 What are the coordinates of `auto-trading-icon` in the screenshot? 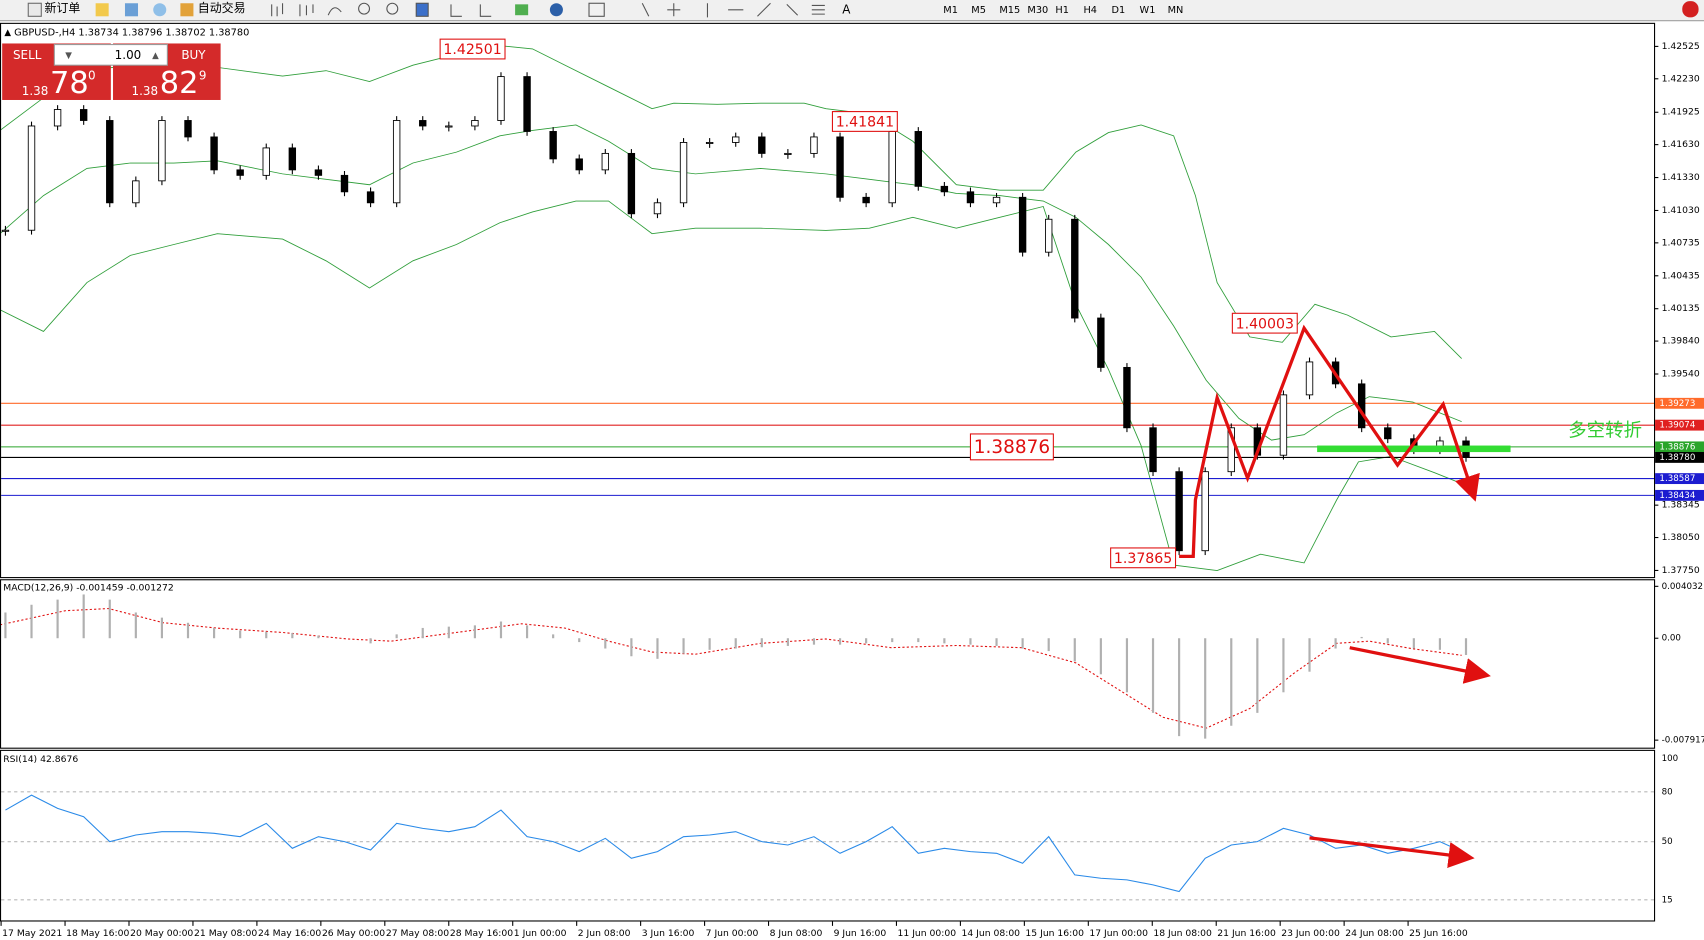 It's located at (187, 10).